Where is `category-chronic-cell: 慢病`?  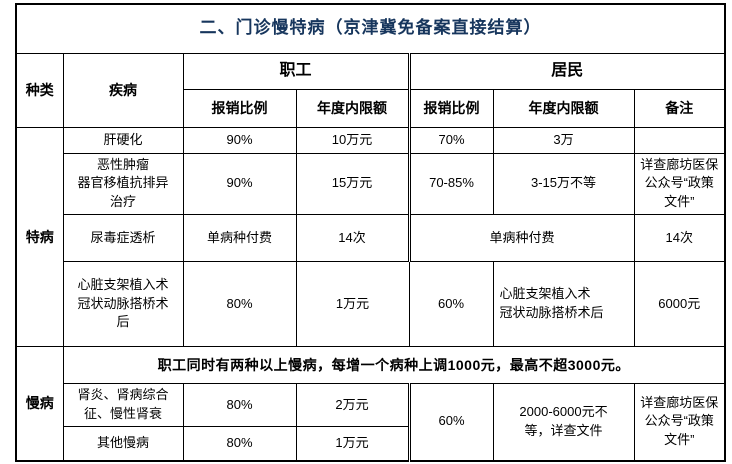
category-chronic-cell: 慢病 is located at coordinates (39, 404).